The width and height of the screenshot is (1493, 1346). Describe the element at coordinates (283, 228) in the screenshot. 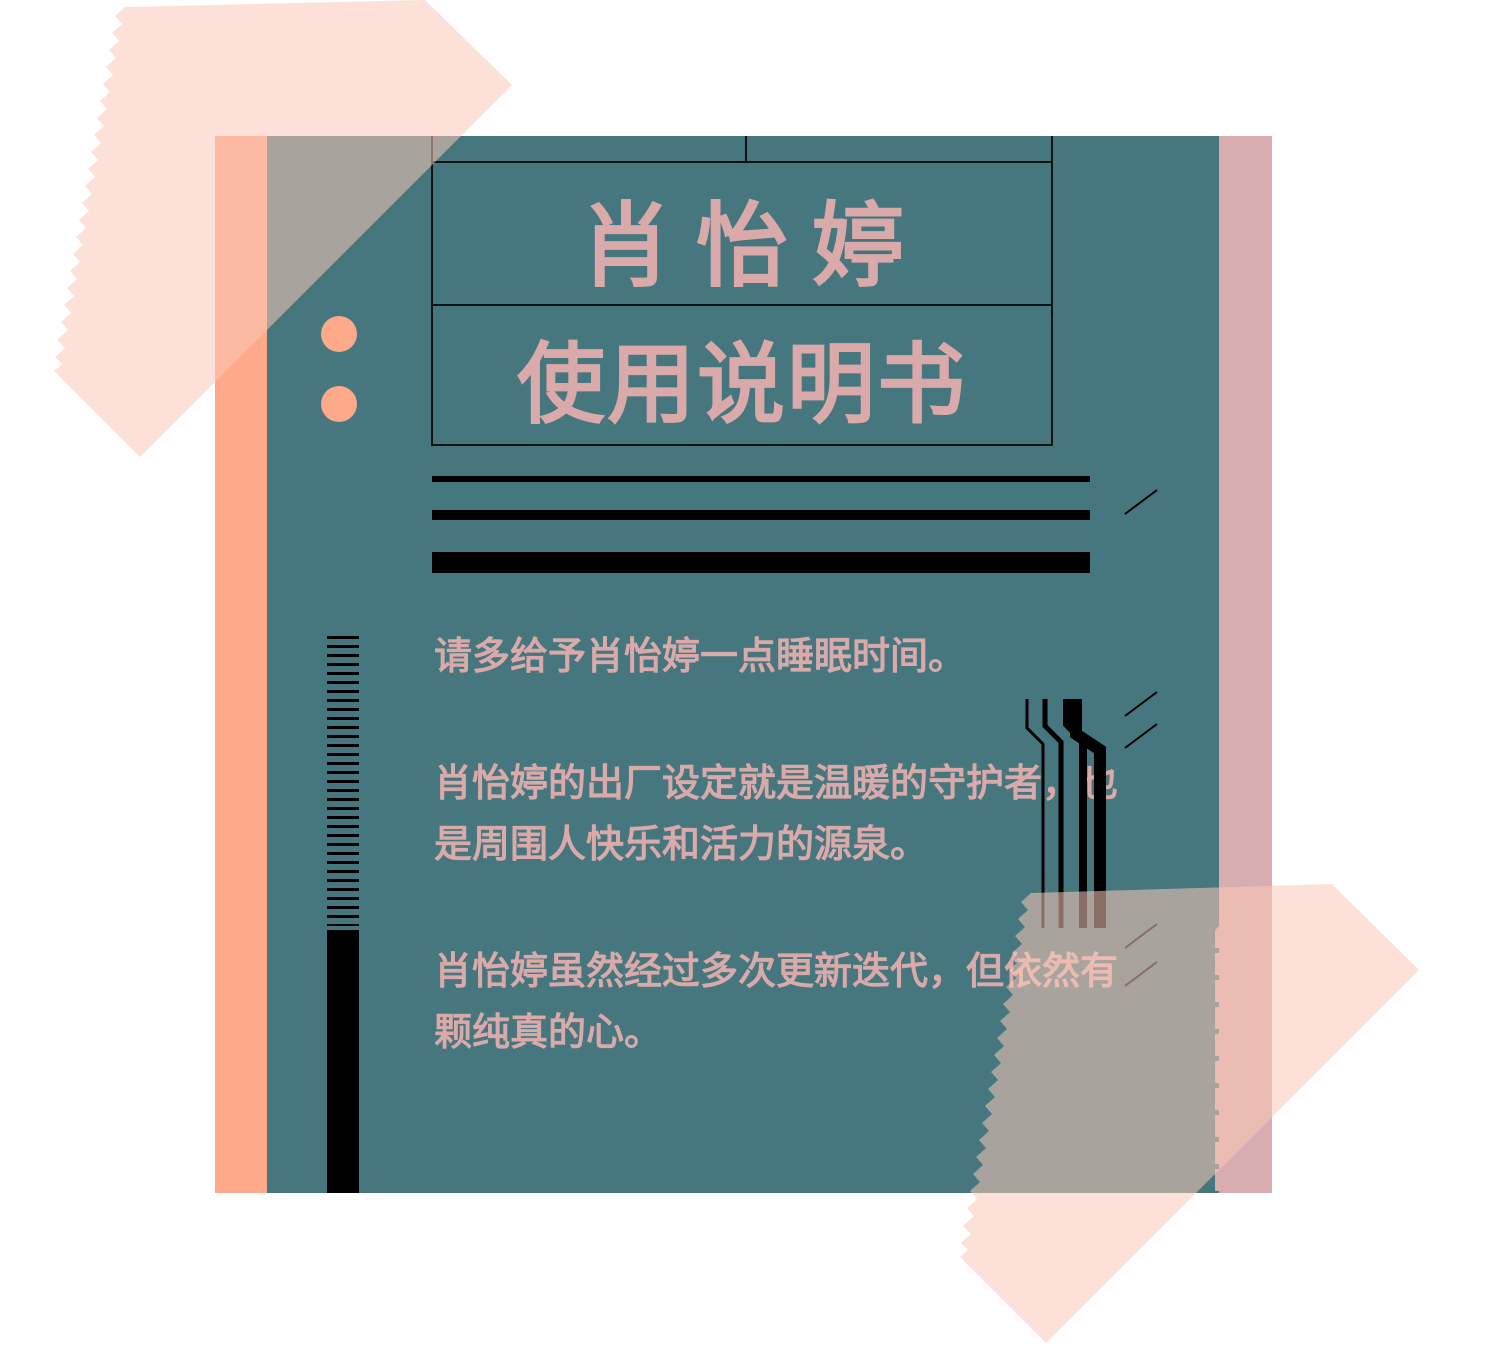

I see `tape-top-left-icon` at that location.